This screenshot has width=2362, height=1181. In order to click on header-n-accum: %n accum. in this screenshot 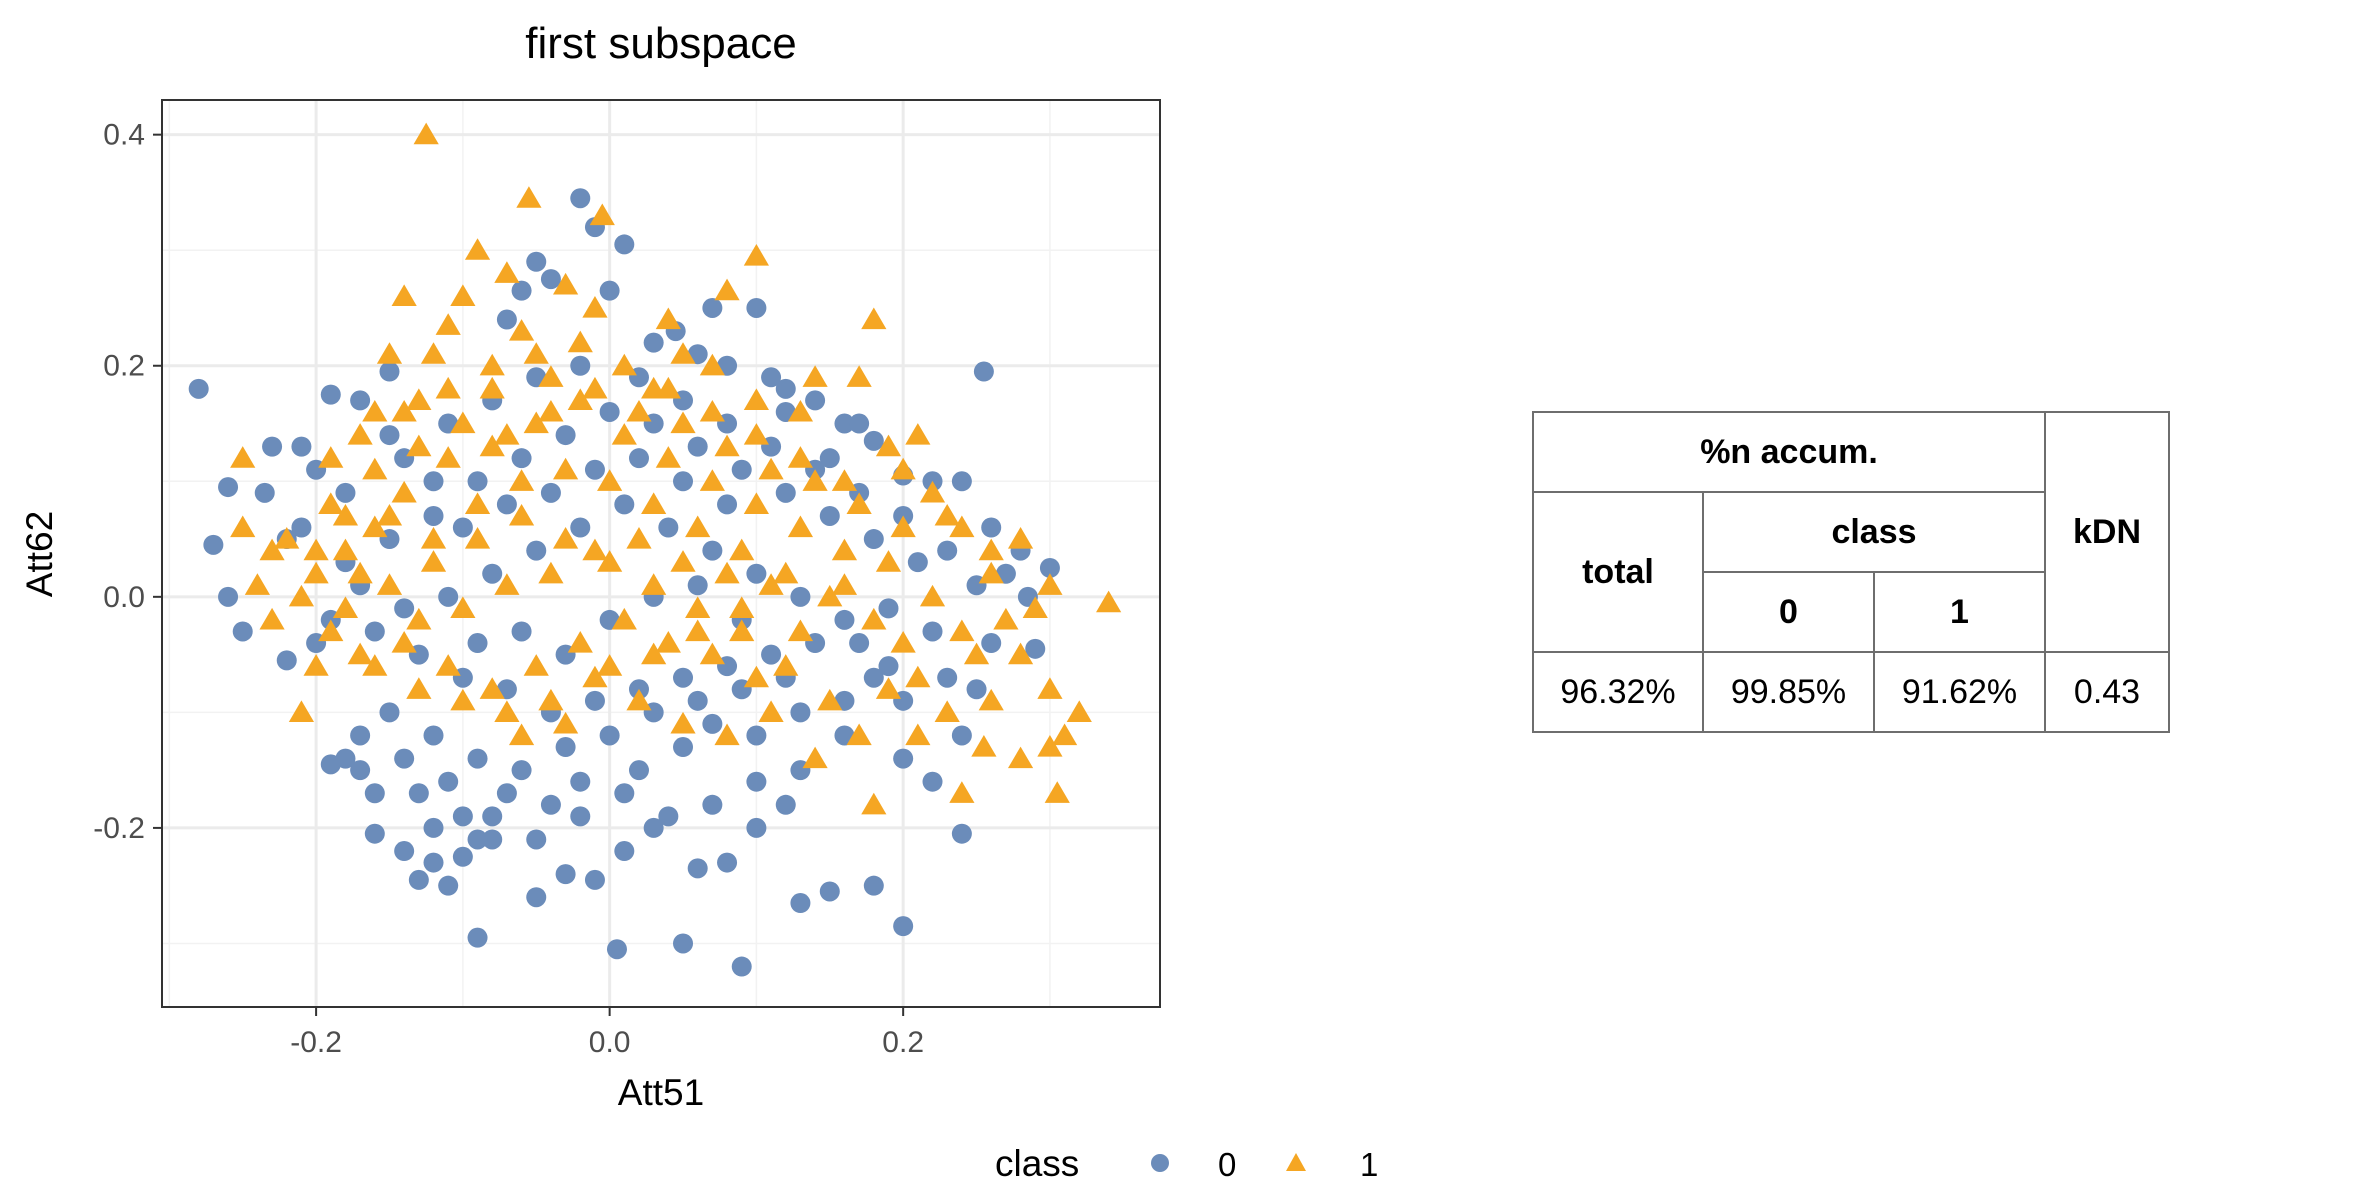, I will do `click(1789, 452)`.